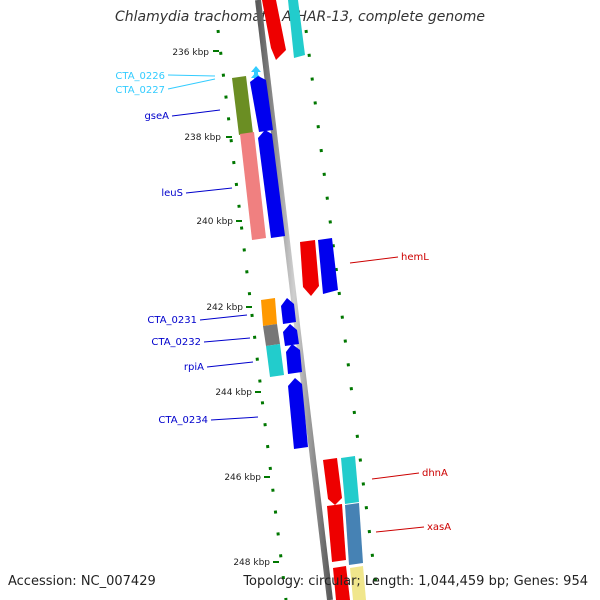 The image size is (600, 600). I want to click on gene-cta-0232-feature, so click(281, 335).